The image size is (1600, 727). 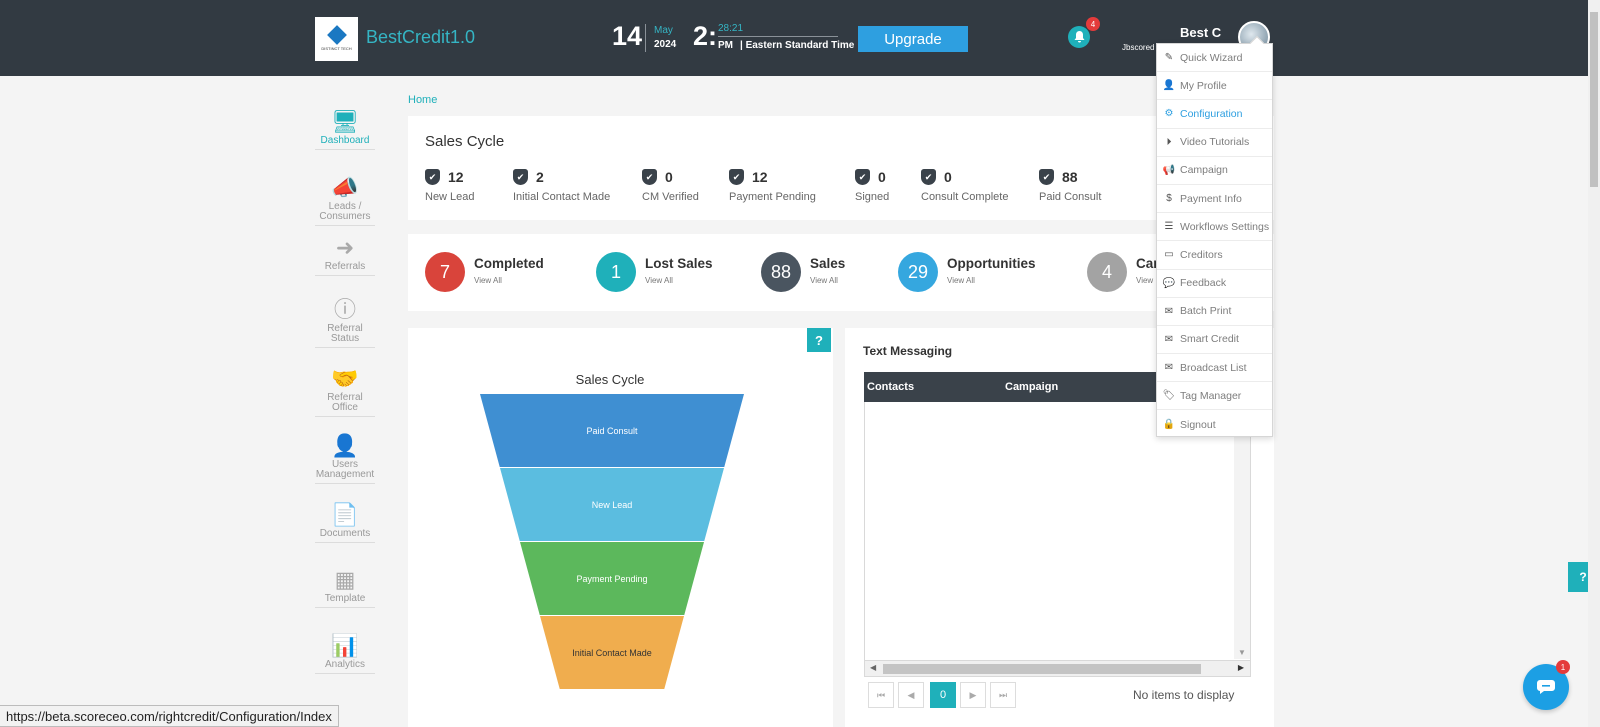 I want to click on summary-count-circle: 1, so click(x=616, y=272).